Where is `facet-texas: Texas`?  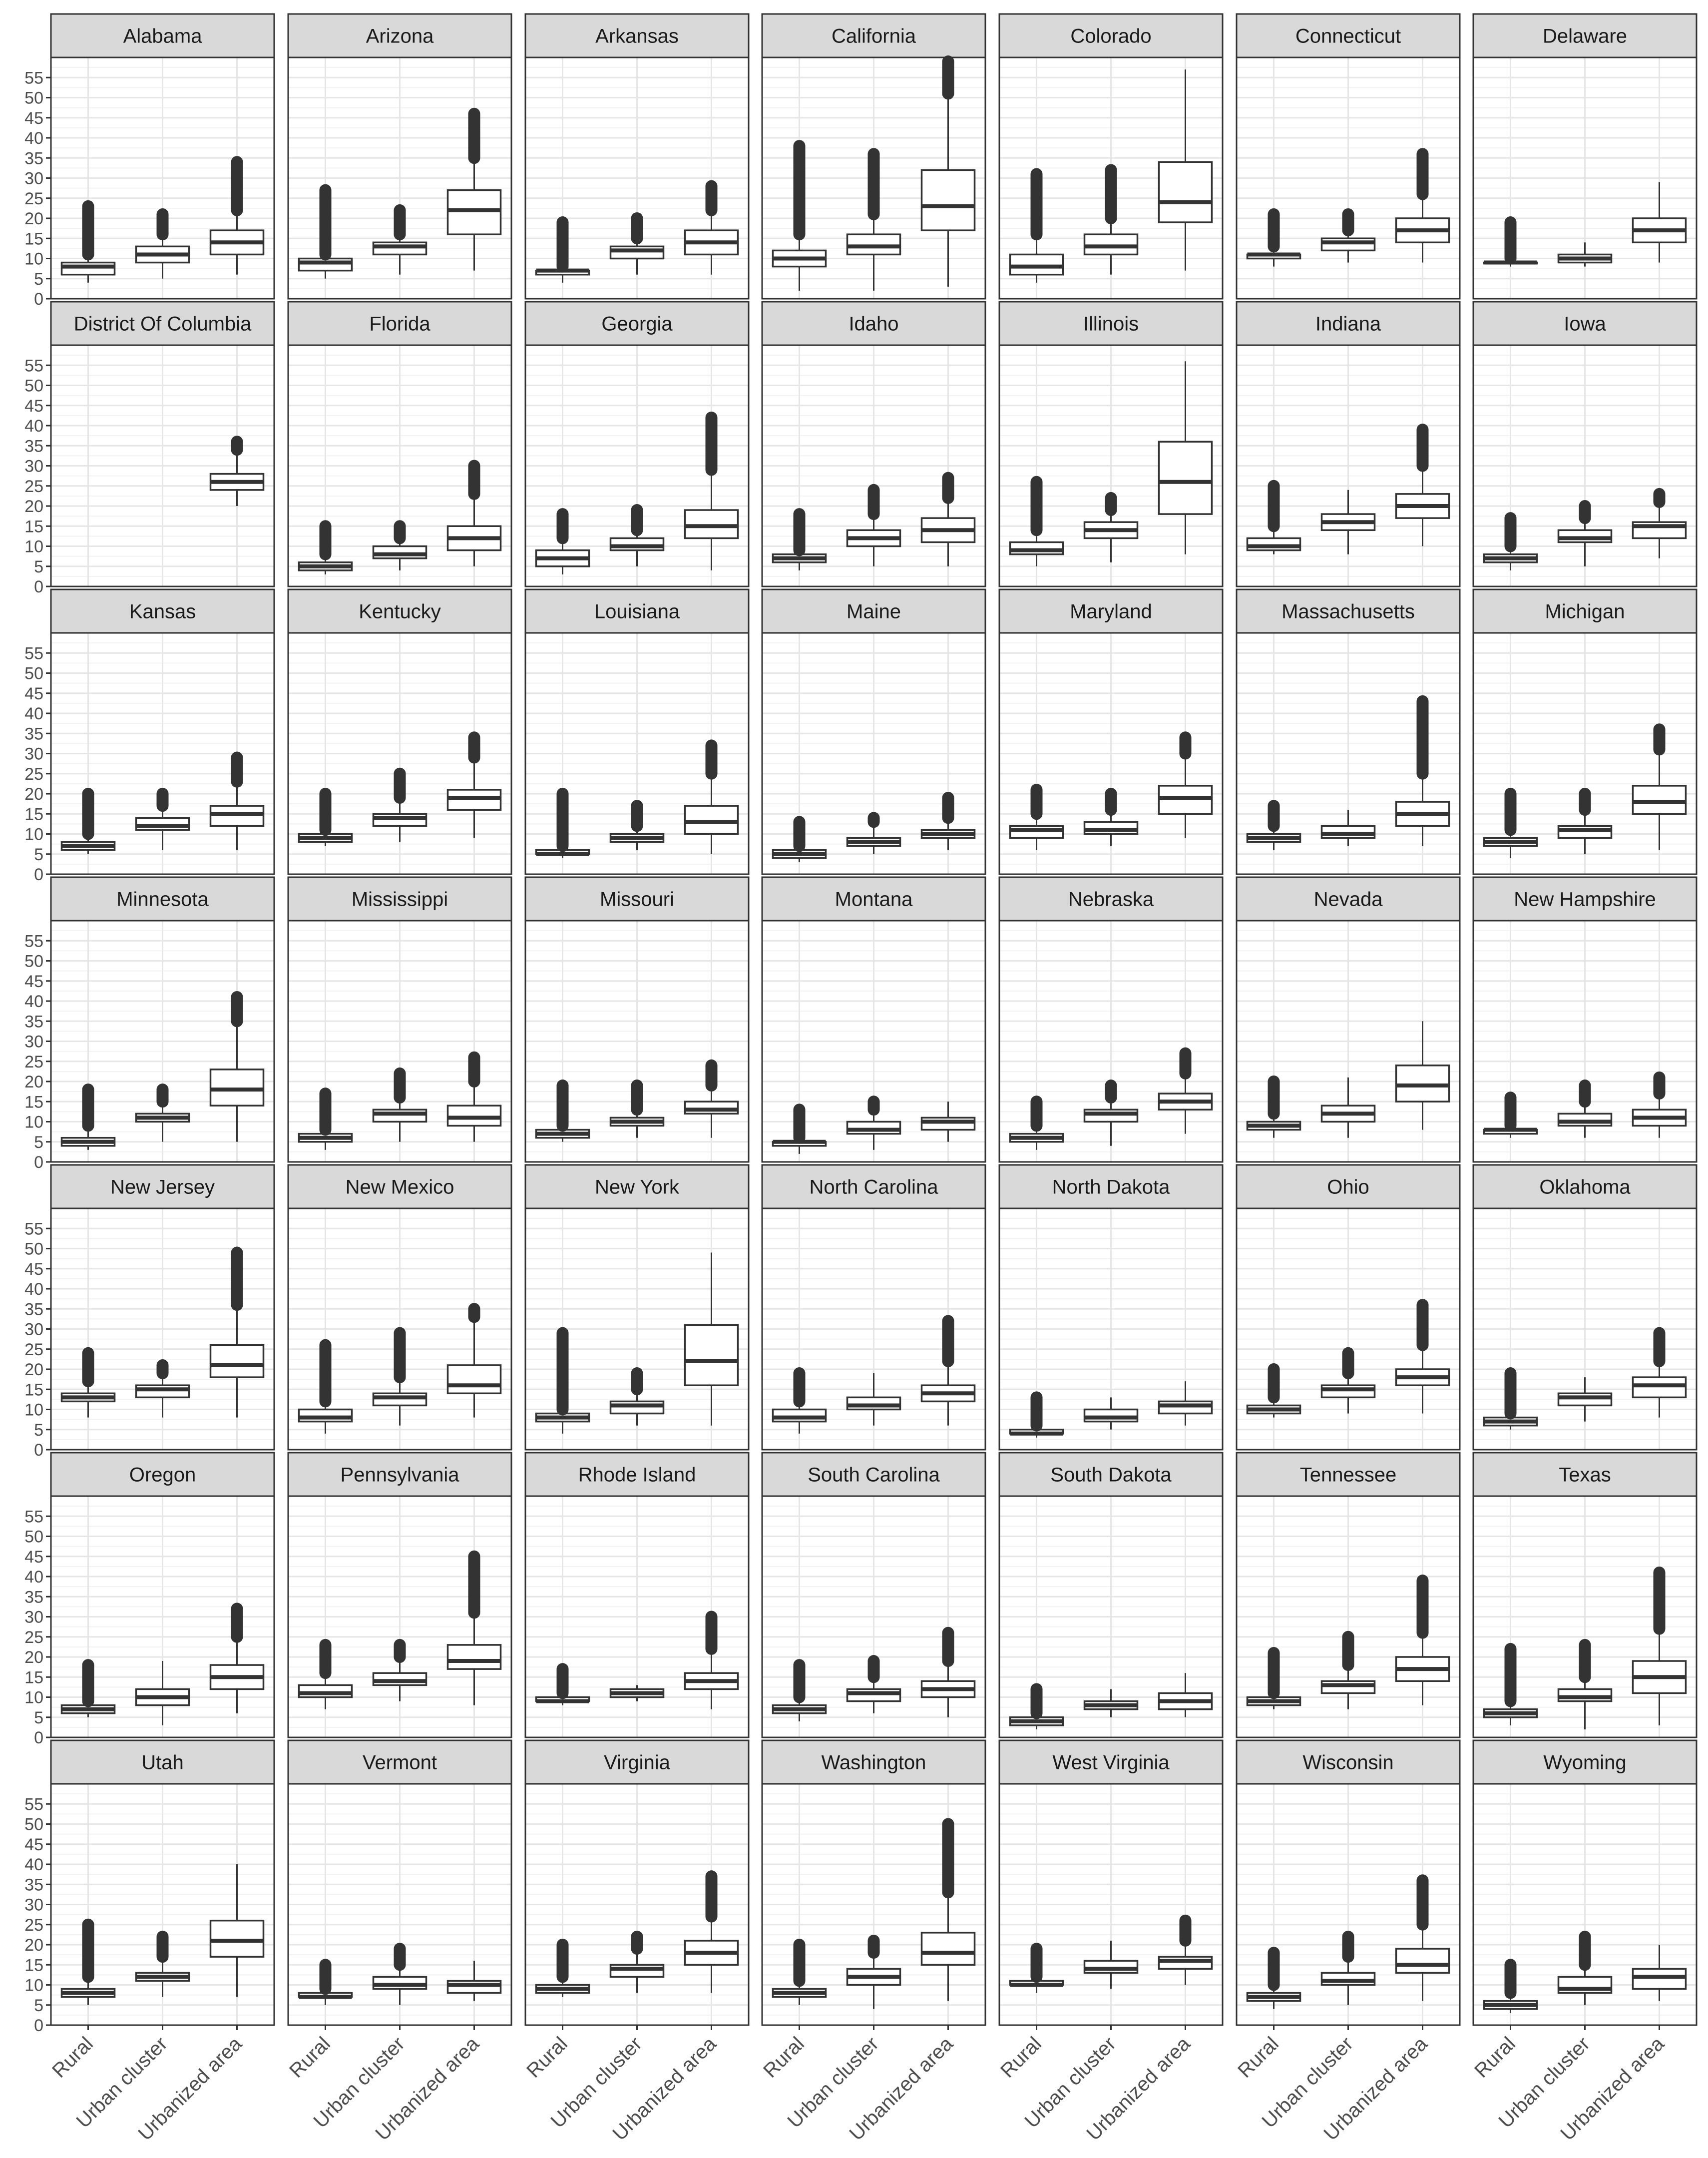 facet-texas: Texas is located at coordinates (1585, 1595).